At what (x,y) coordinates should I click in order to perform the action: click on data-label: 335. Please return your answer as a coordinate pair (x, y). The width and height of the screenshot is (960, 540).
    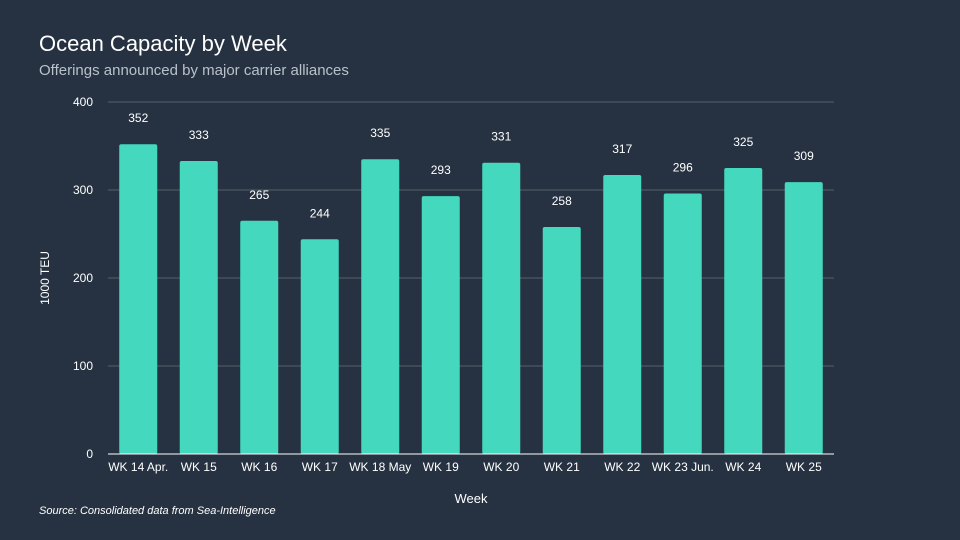
    Looking at the image, I should click on (380, 133).